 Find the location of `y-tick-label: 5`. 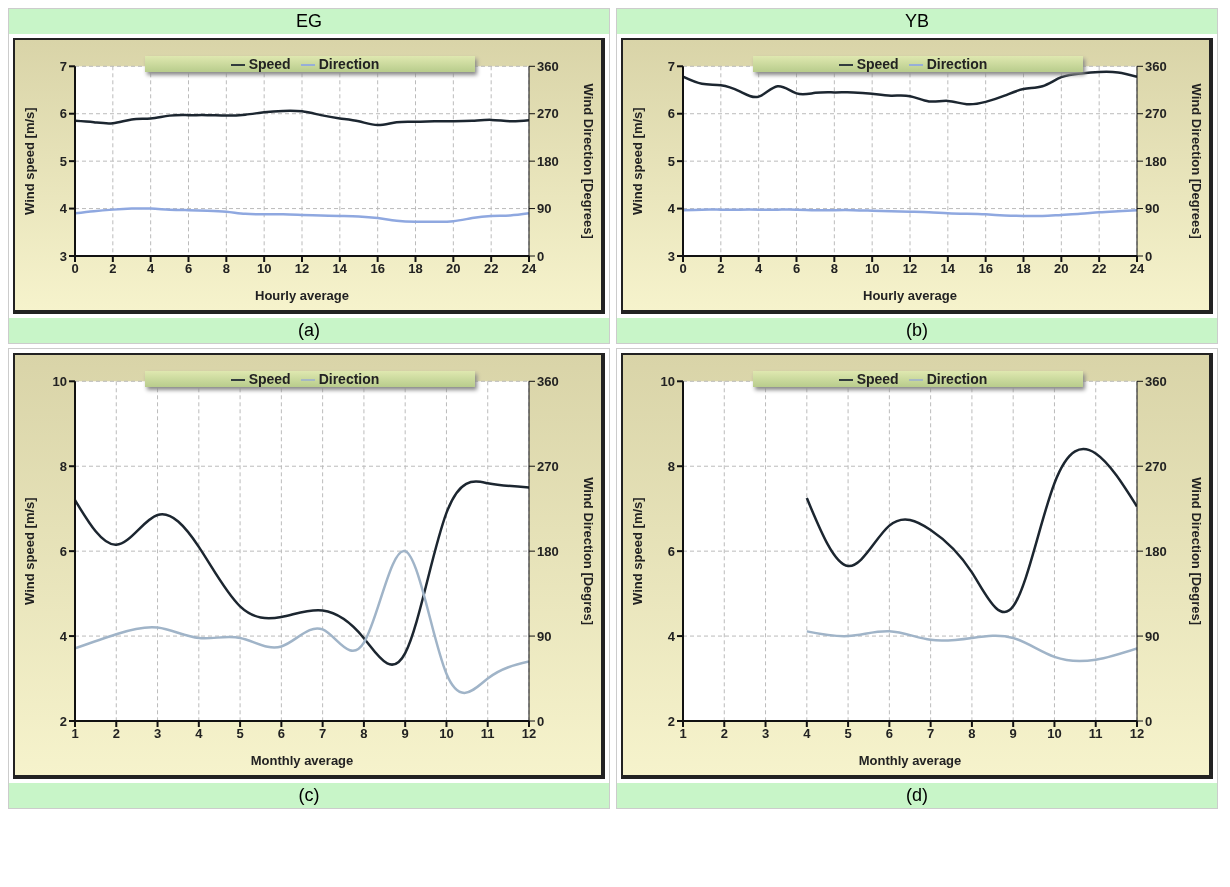

y-tick-label: 5 is located at coordinates (671, 161).